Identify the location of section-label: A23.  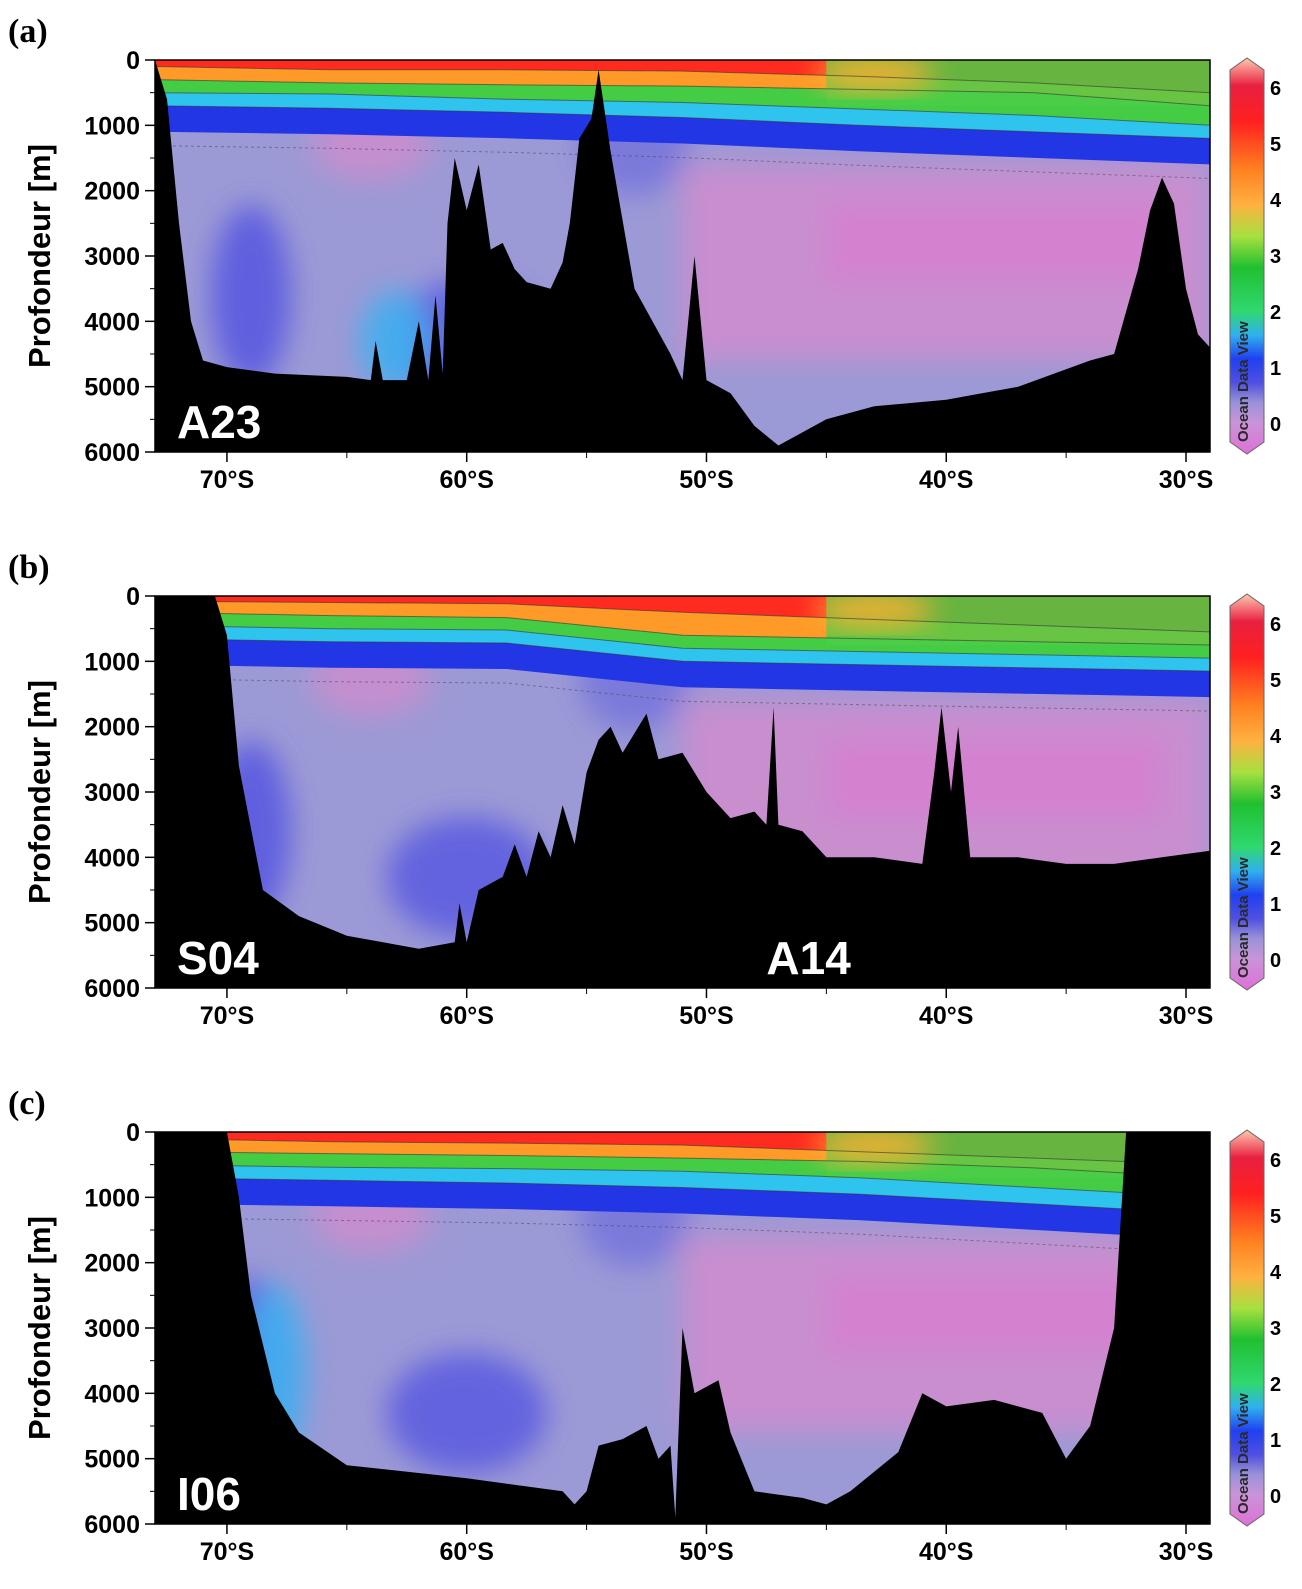
(219, 422).